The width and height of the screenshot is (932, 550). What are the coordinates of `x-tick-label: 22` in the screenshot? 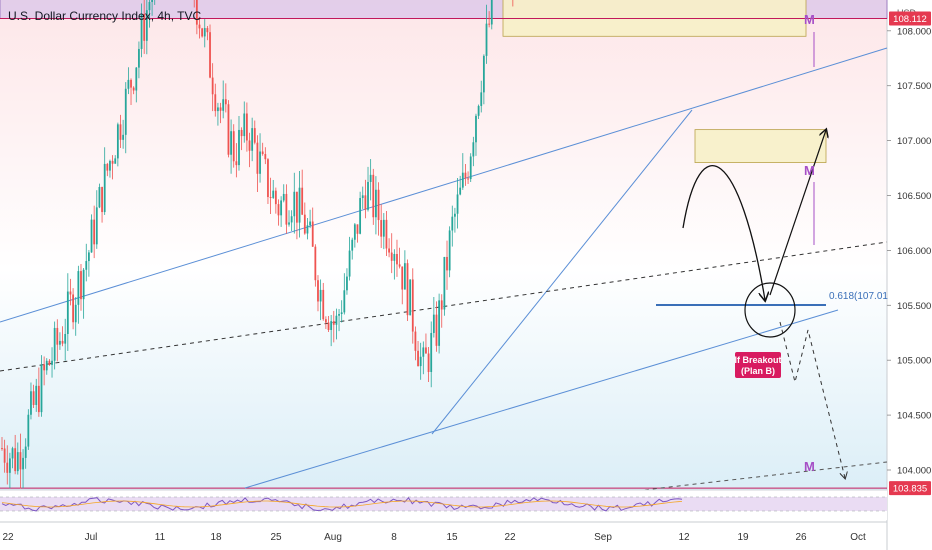 It's located at (8, 537).